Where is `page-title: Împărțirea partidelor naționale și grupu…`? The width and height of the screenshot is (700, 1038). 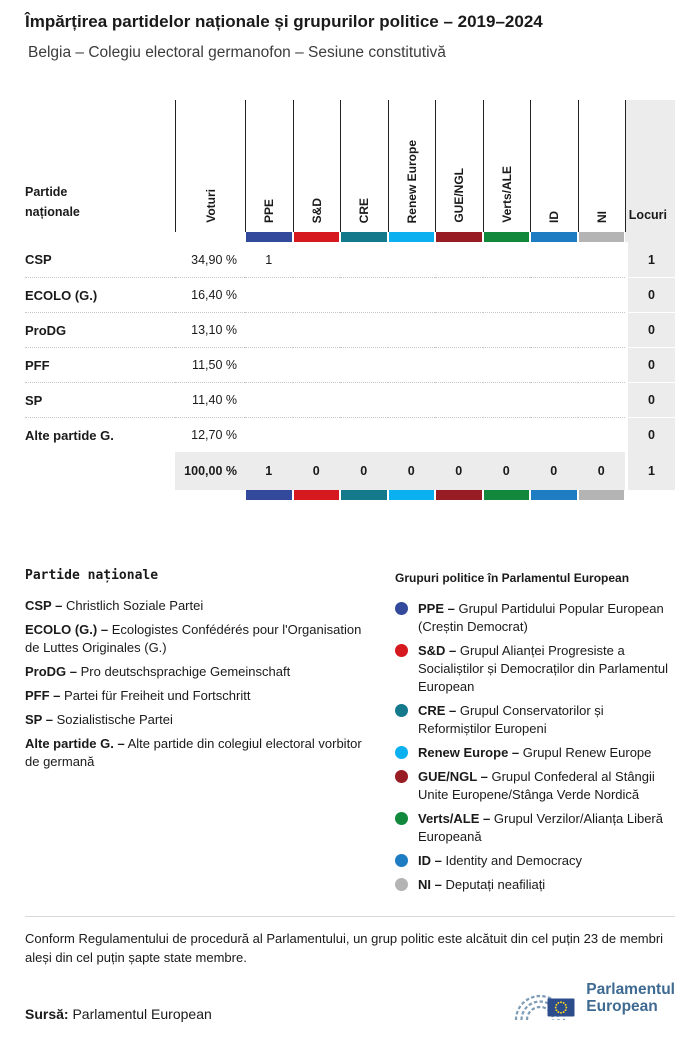
page-title: Împărțirea partidelor naționale și grupu… is located at coordinates (284, 21).